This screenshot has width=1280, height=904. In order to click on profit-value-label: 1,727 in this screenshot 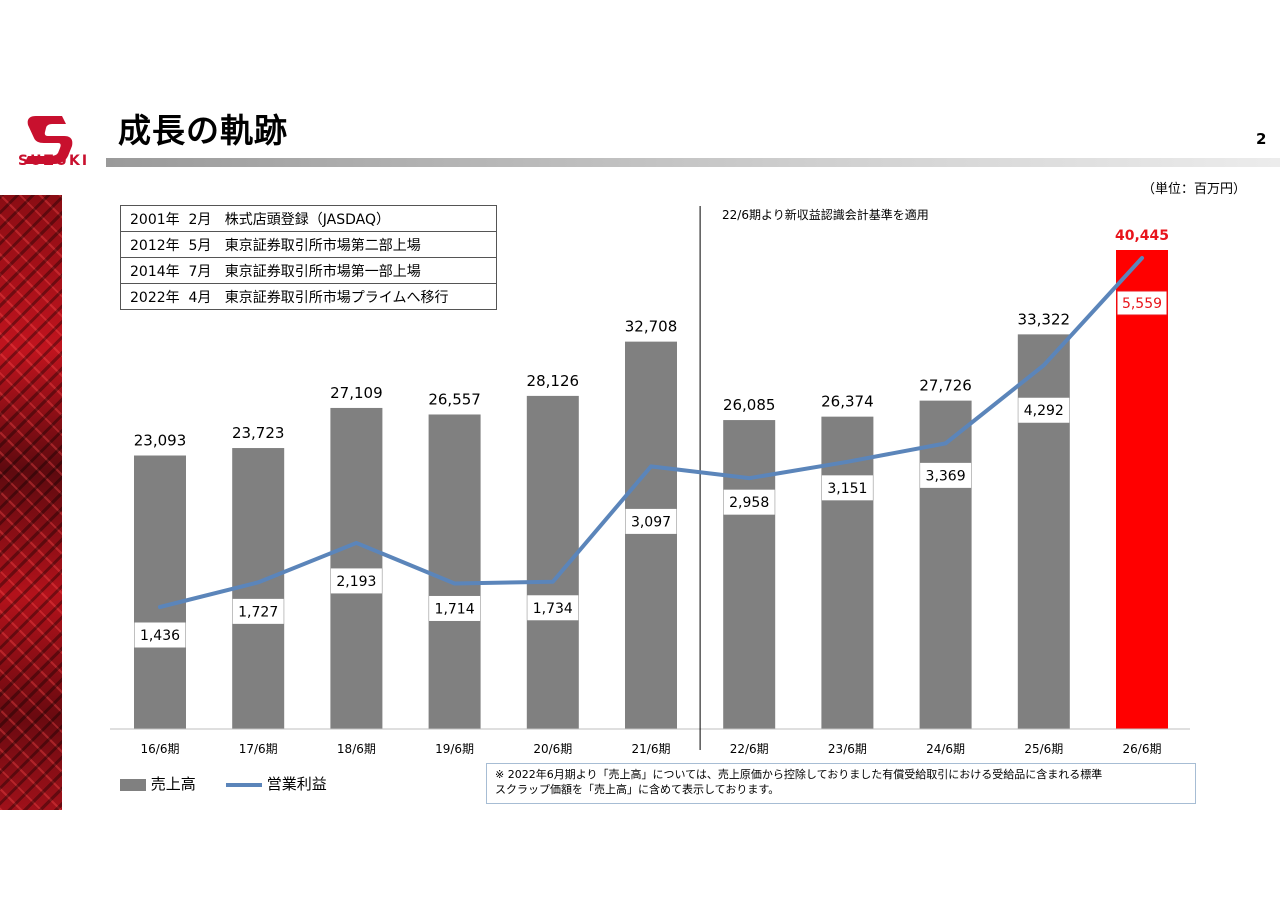, I will do `click(258, 612)`.